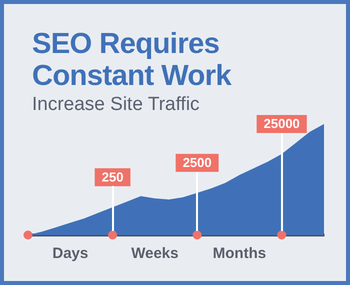  What do you see at coordinates (116, 105) in the screenshot?
I see `chart-subtitle: Increase Site Traffic` at bounding box center [116, 105].